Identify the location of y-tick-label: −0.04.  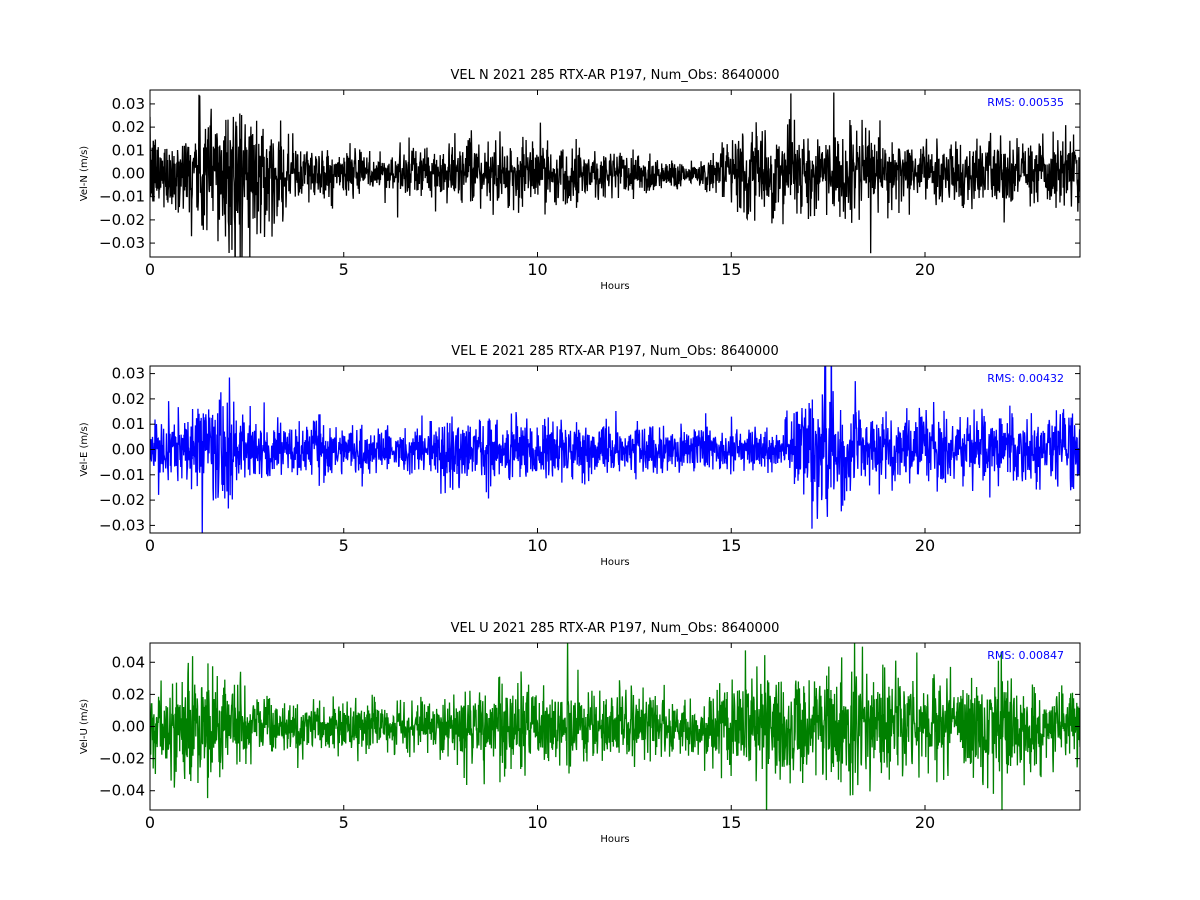
(122, 791).